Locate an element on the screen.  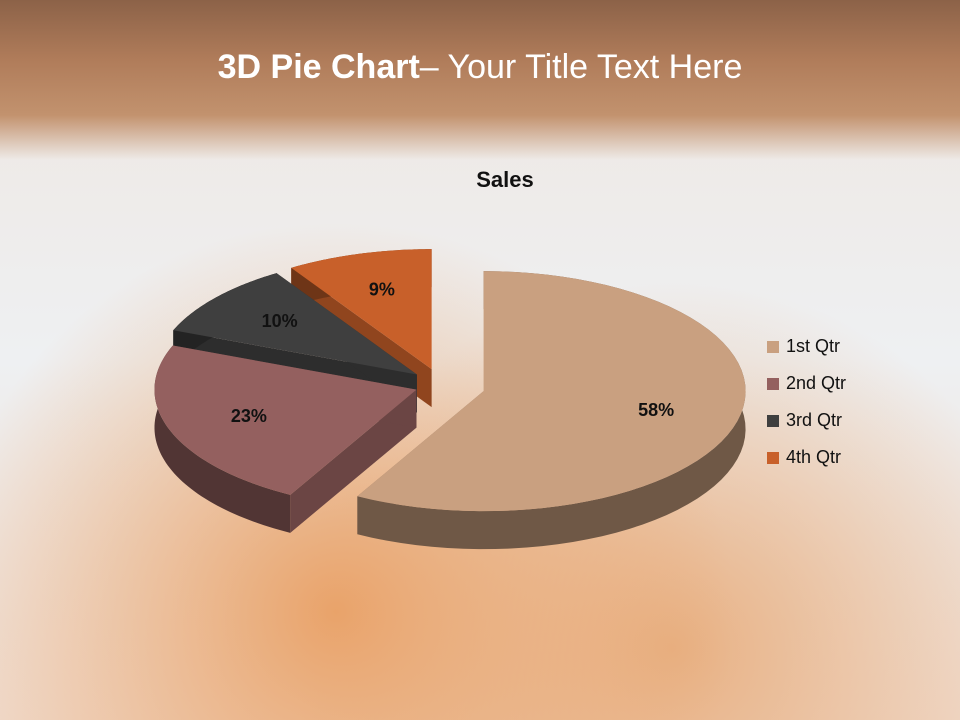
legend-label: 4th Qtr is located at coordinates (813, 457).